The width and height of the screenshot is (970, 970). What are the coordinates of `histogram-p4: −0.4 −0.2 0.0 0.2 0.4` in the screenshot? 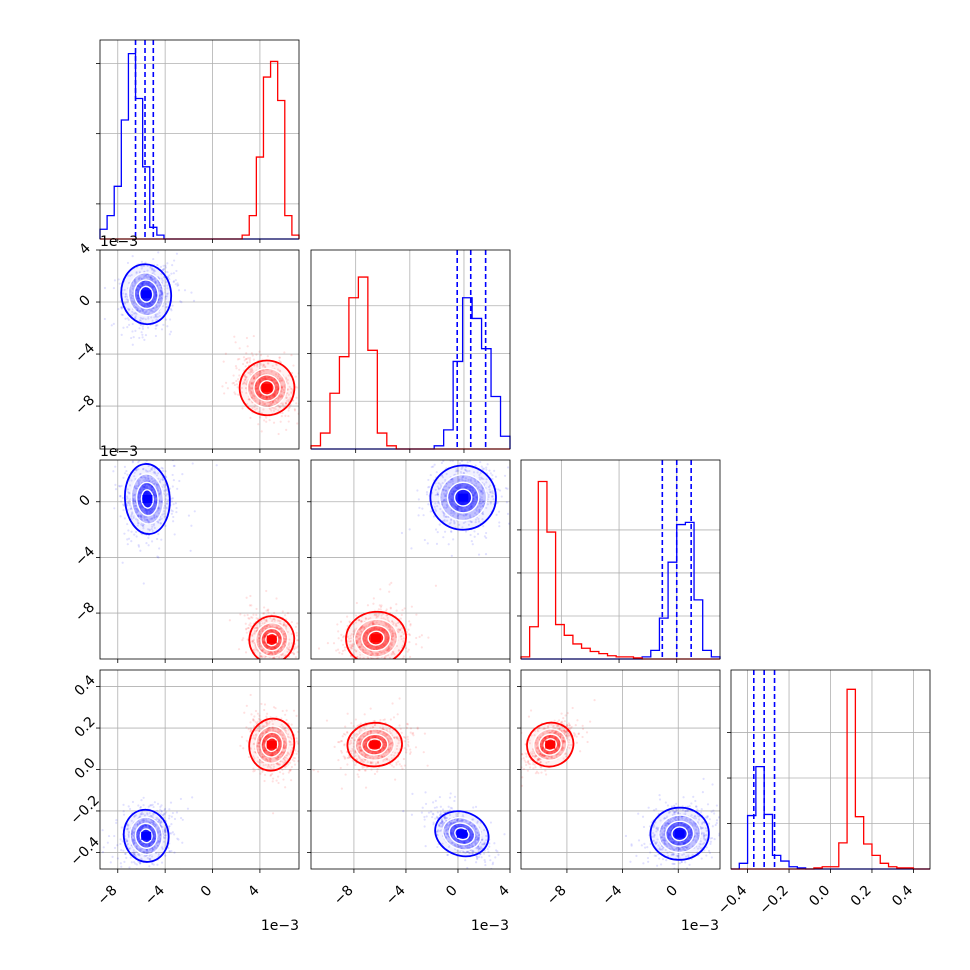 It's located at (823, 793).